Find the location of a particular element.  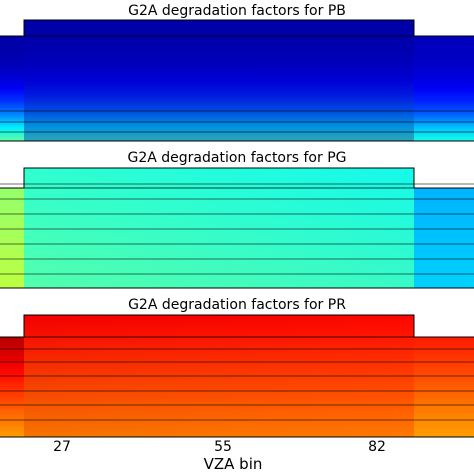

x-tick-label: 82 is located at coordinates (377, 447).